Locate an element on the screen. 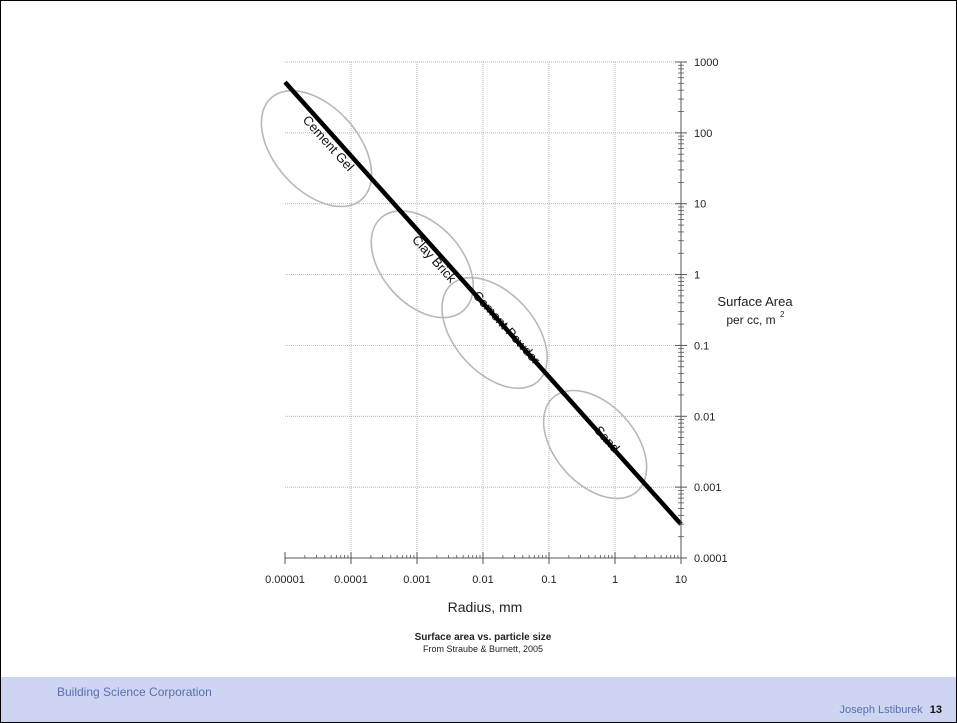 The image size is (957, 723). region-group: Sand is located at coordinates (595, 444).